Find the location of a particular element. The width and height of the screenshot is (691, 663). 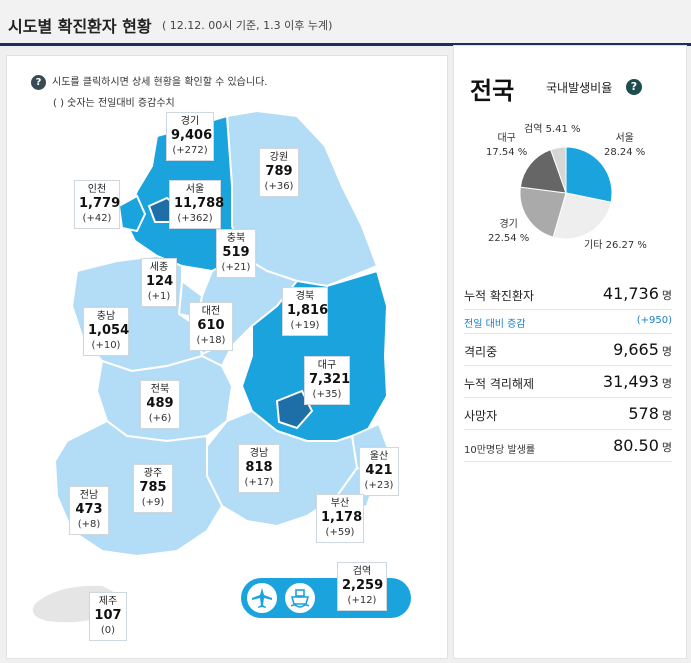

region-label-seoul: 서울 11,788 (+362) is located at coordinates (197, 204).